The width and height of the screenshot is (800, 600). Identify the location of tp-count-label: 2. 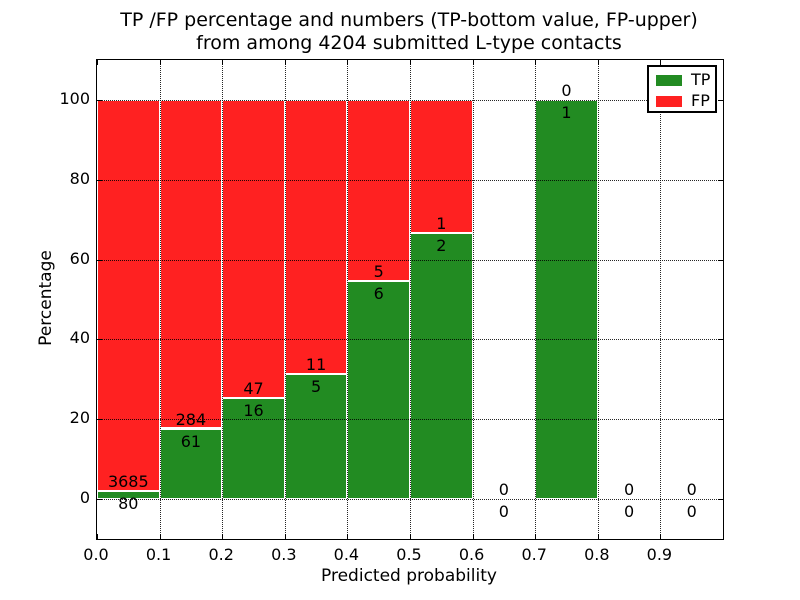
(441, 245).